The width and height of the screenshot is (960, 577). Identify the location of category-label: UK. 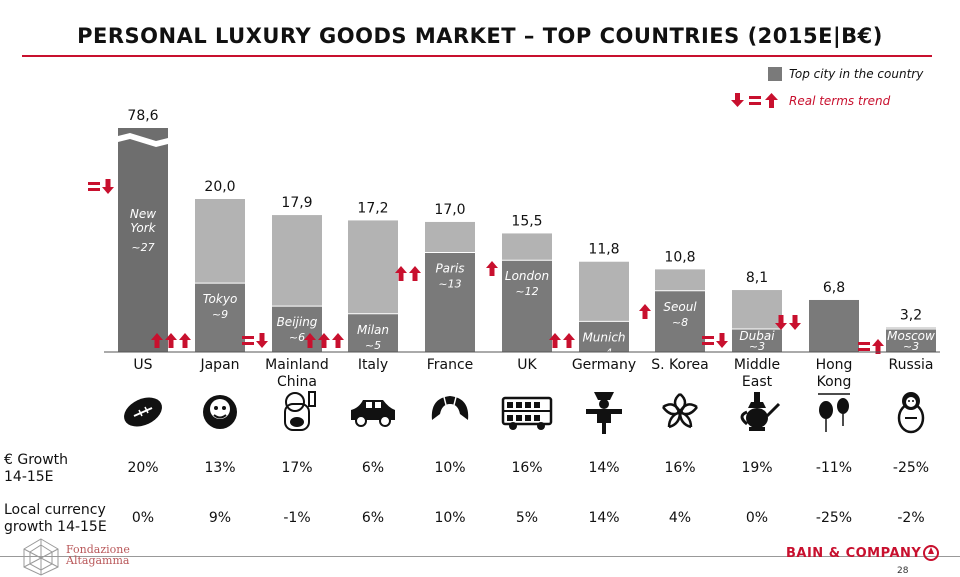
(527, 365).